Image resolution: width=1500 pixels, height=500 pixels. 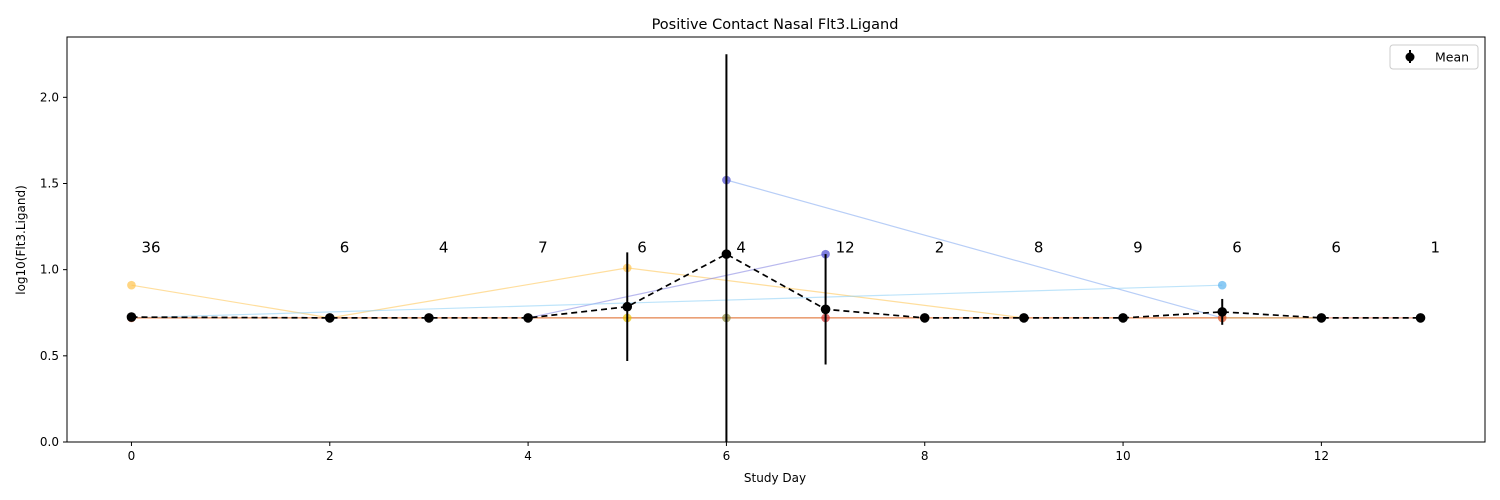 What do you see at coordinates (1436, 247) in the screenshot?
I see `count-label-12: 1` at bounding box center [1436, 247].